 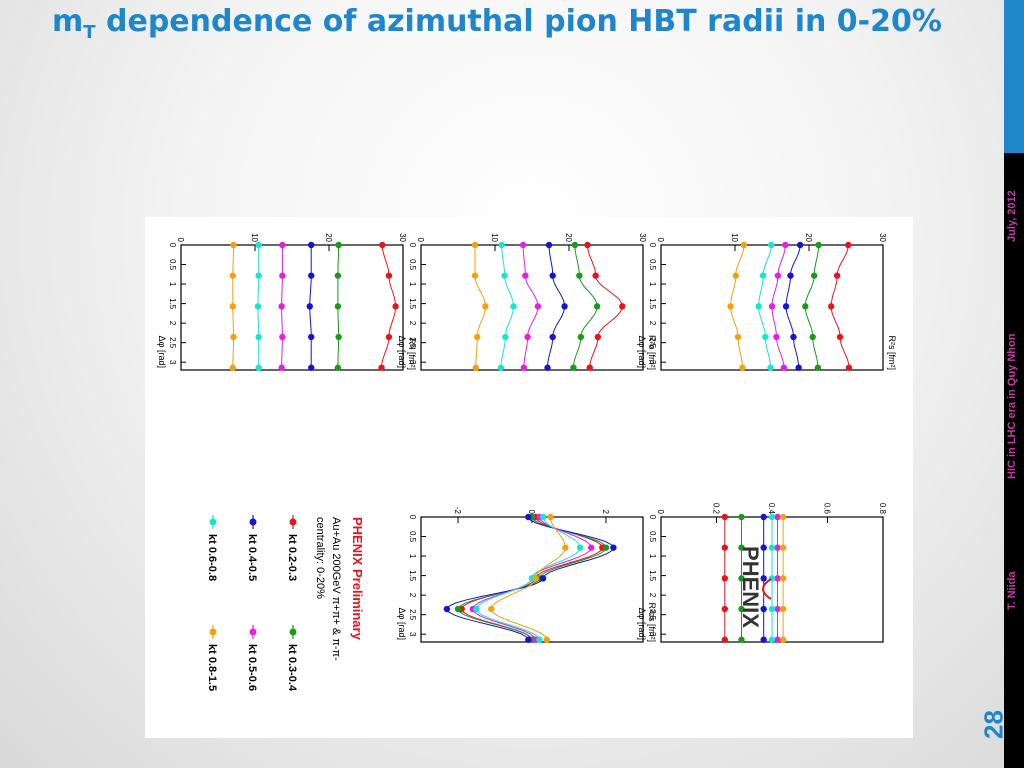 I want to click on y-tick-label: 30, so click(x=882, y=237).